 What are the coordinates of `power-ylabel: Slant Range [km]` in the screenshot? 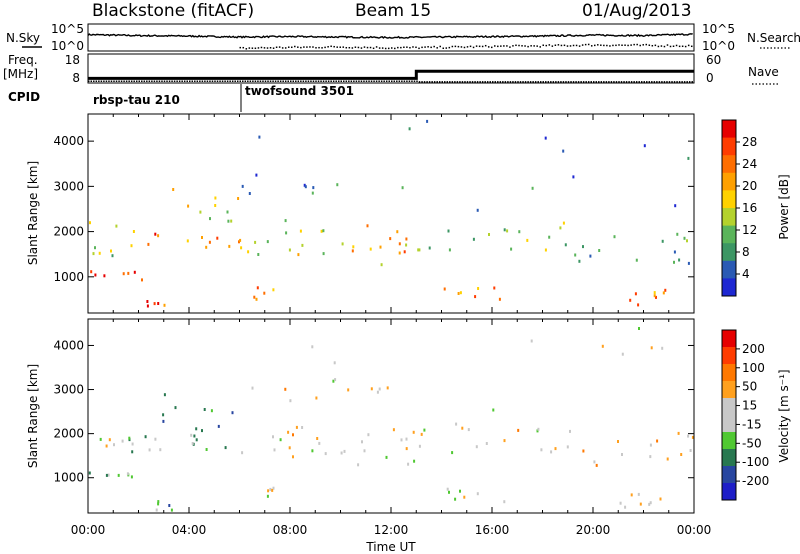 It's located at (33, 213).